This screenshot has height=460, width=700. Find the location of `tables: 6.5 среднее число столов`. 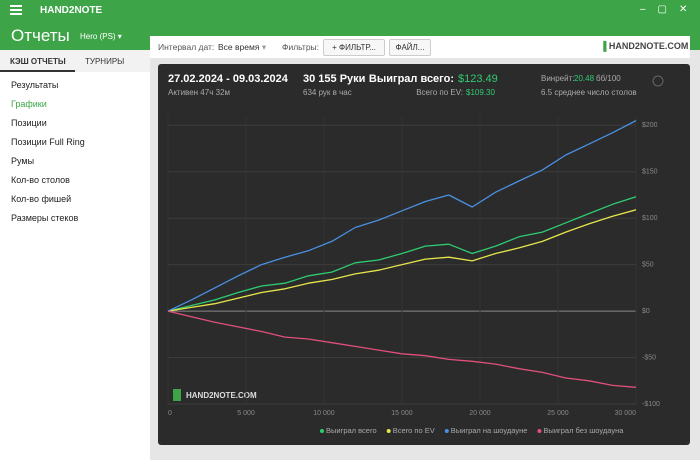

tables: 6.5 среднее число столов is located at coordinates (589, 92).